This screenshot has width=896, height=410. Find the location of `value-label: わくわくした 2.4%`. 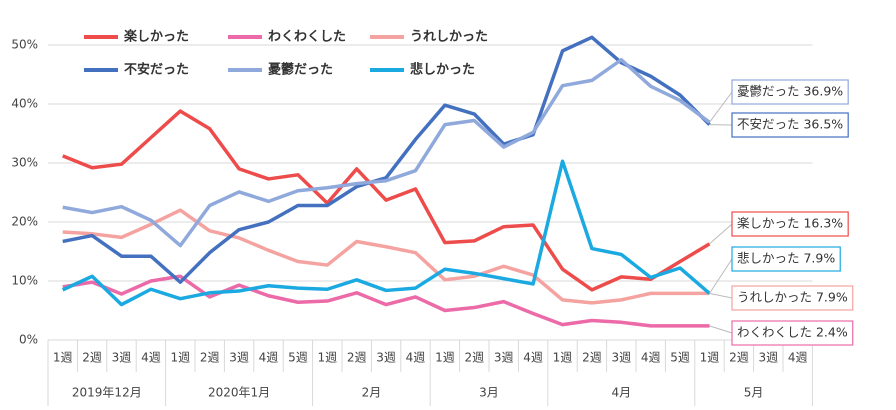

value-label: わくわくした 2.4% is located at coordinates (792, 332).